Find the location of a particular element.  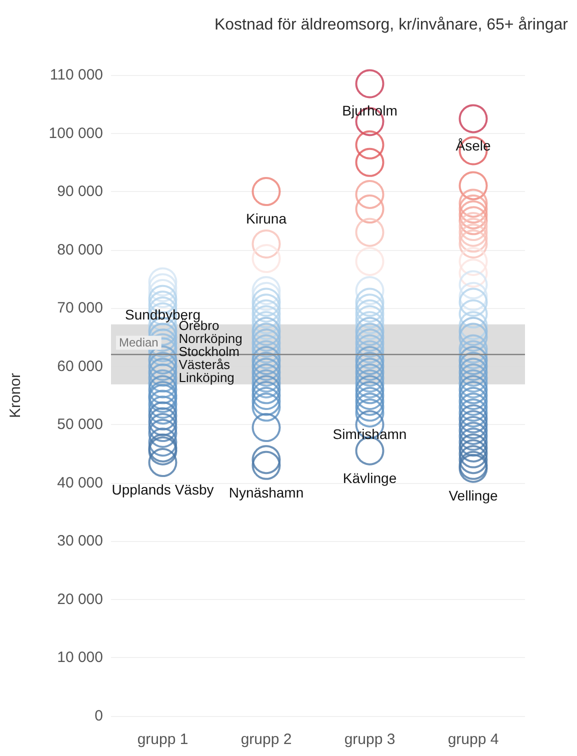

y-tick-label: 90 000 is located at coordinates (80, 191).